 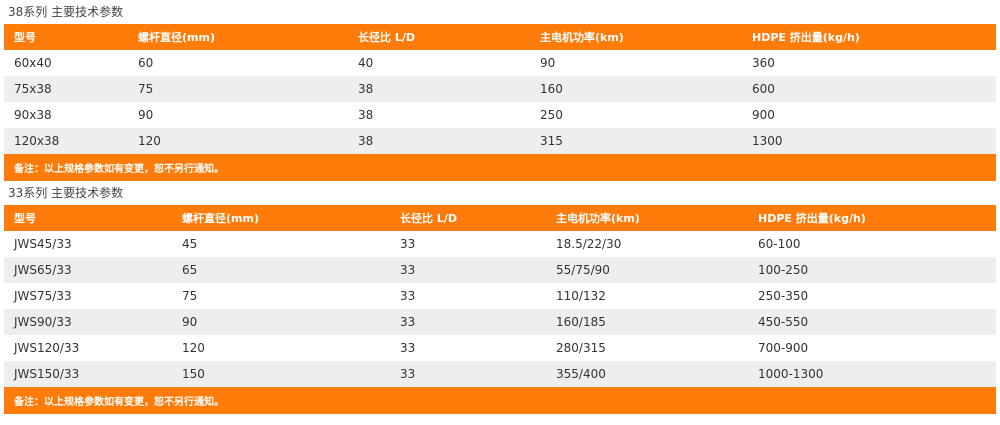 What do you see at coordinates (872, 270) in the screenshot?
I see `cell-hdpe-output: 100-250` at bounding box center [872, 270].